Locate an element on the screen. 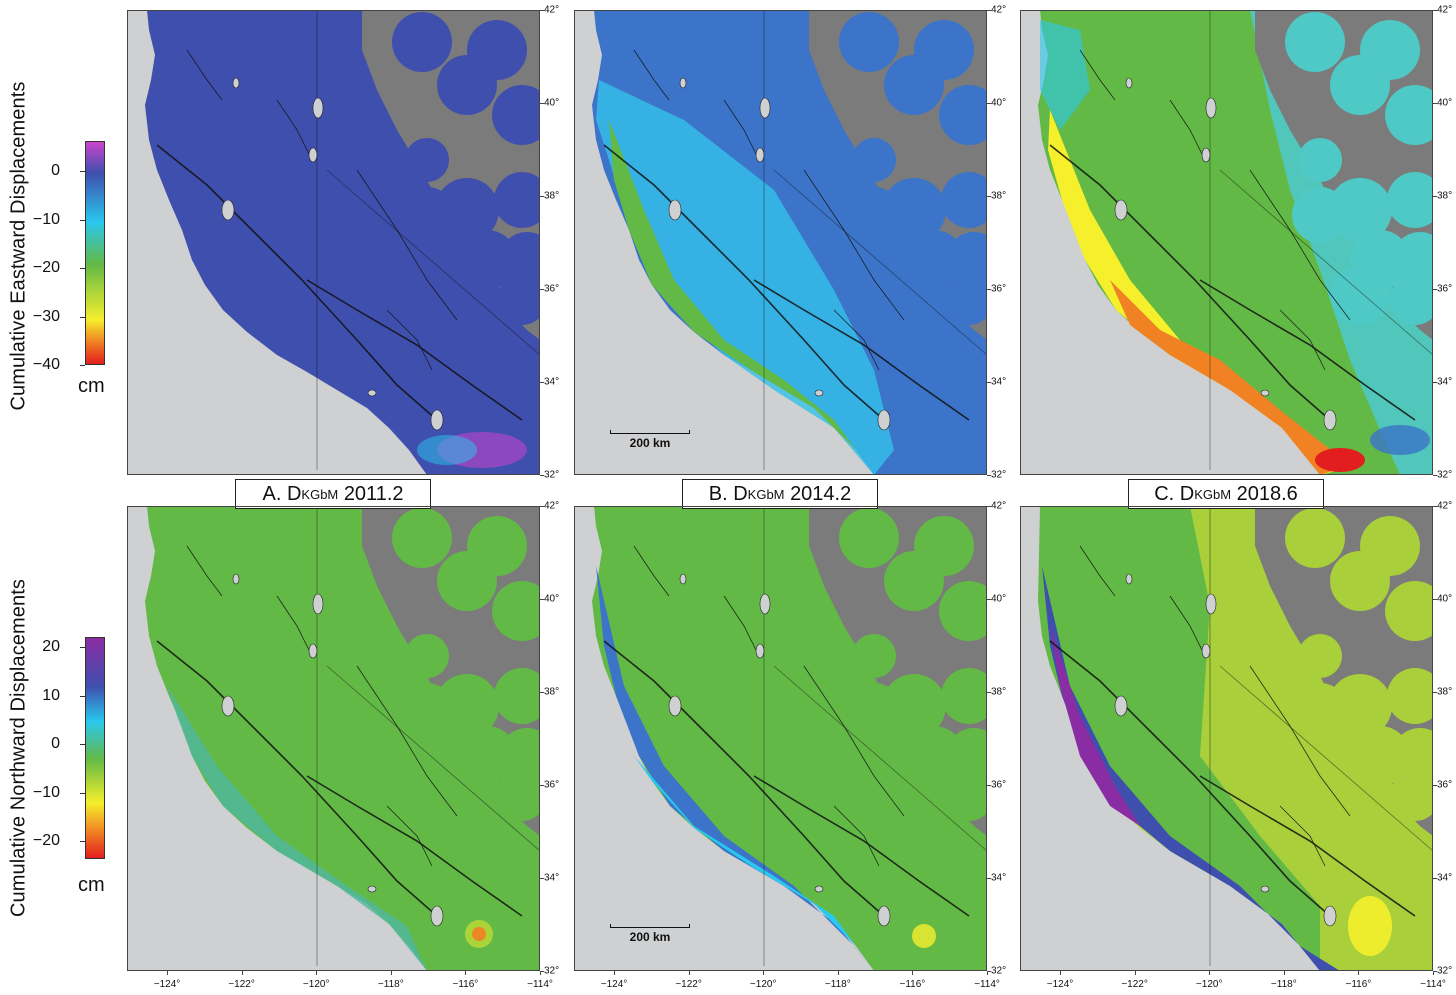 Image resolution: width=1456 pixels, height=995 pixels. colorbar-eastward-tick-label: −10 is located at coordinates (46, 219).